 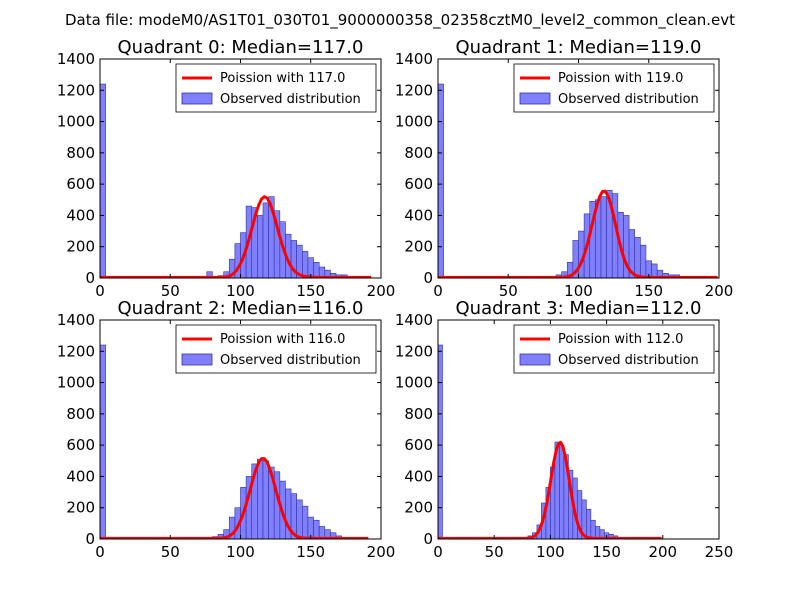 I want to click on legend-label-poisson: Poission with 116.0, so click(x=282, y=339).